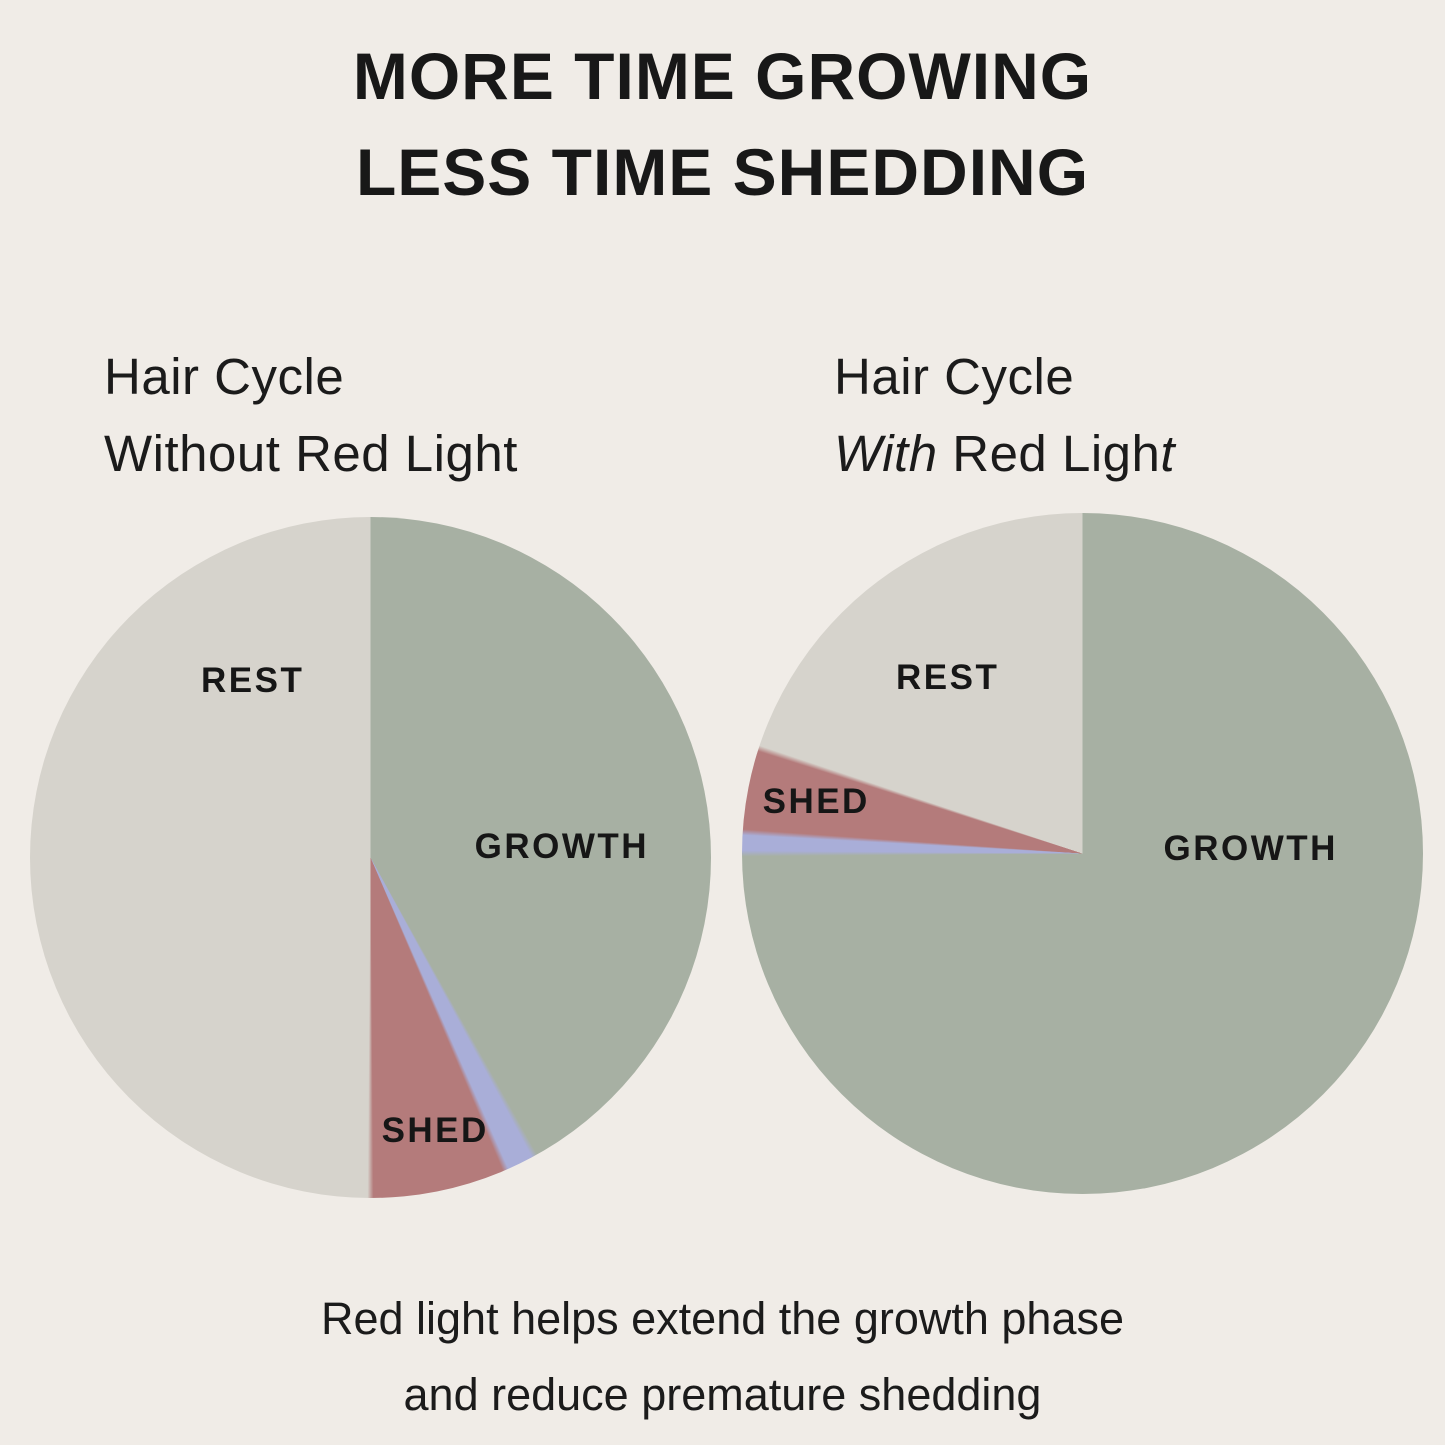 The width and height of the screenshot is (1445, 1445). What do you see at coordinates (722, 124) in the screenshot?
I see `page-title: MORE TIME GROWING LESS TIME SHEDDING` at bounding box center [722, 124].